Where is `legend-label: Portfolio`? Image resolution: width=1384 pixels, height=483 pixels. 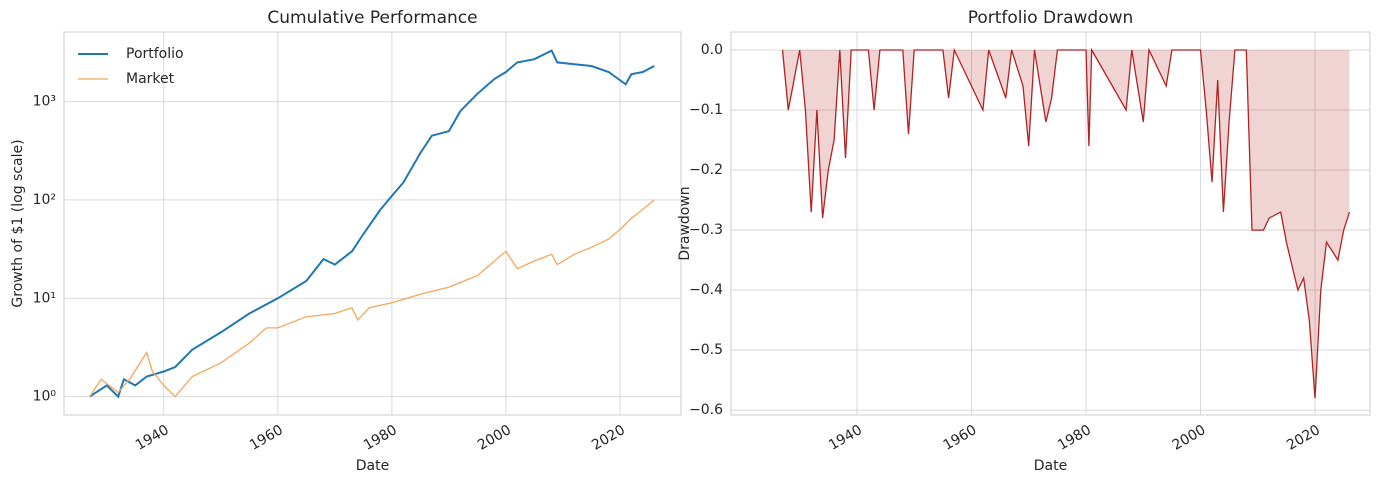
legend-label: Portfolio is located at coordinates (155, 54).